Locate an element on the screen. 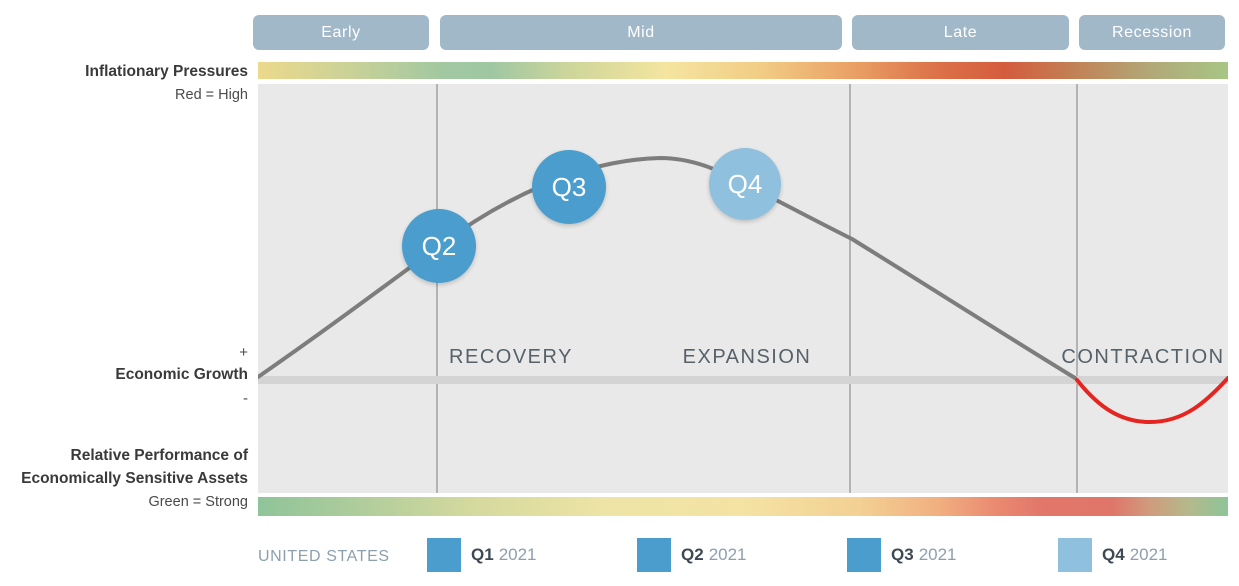  grid-divider-late-recession is located at coordinates (1077, 288).